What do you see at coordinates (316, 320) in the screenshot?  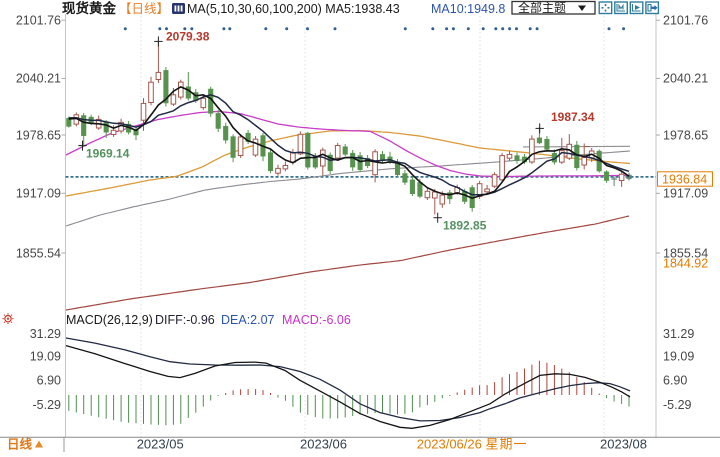 I see `svg-text: MACD:-6.06` at bounding box center [316, 320].